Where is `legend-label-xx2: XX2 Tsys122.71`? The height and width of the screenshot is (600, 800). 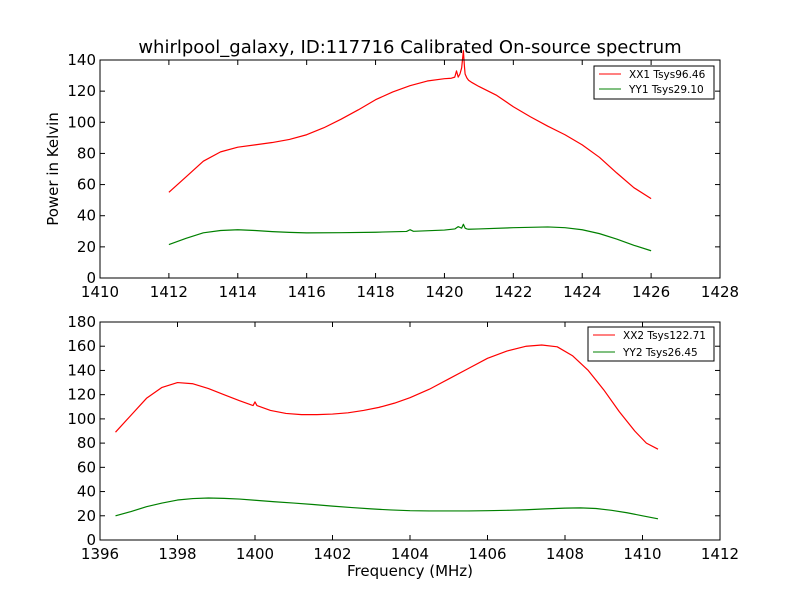 legend-label-xx2: XX2 Tsys122.71 is located at coordinates (664, 336).